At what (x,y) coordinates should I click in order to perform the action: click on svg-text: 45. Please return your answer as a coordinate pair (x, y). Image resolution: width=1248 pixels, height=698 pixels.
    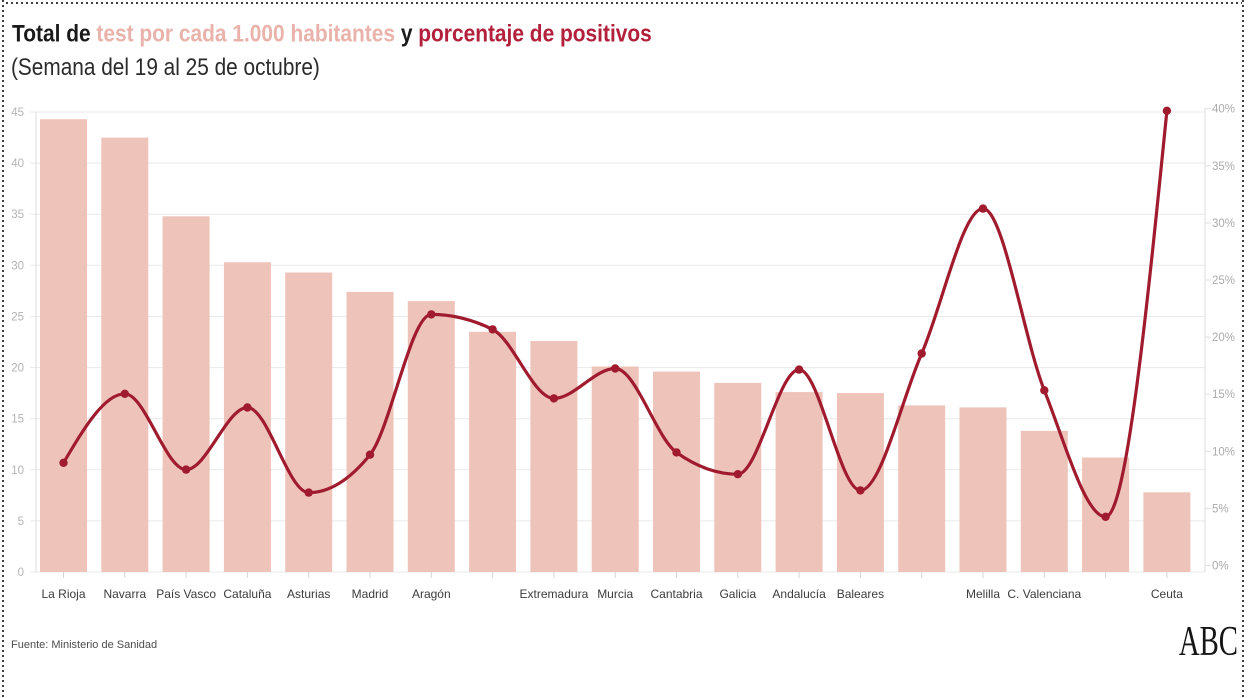
    Looking at the image, I should click on (17, 113).